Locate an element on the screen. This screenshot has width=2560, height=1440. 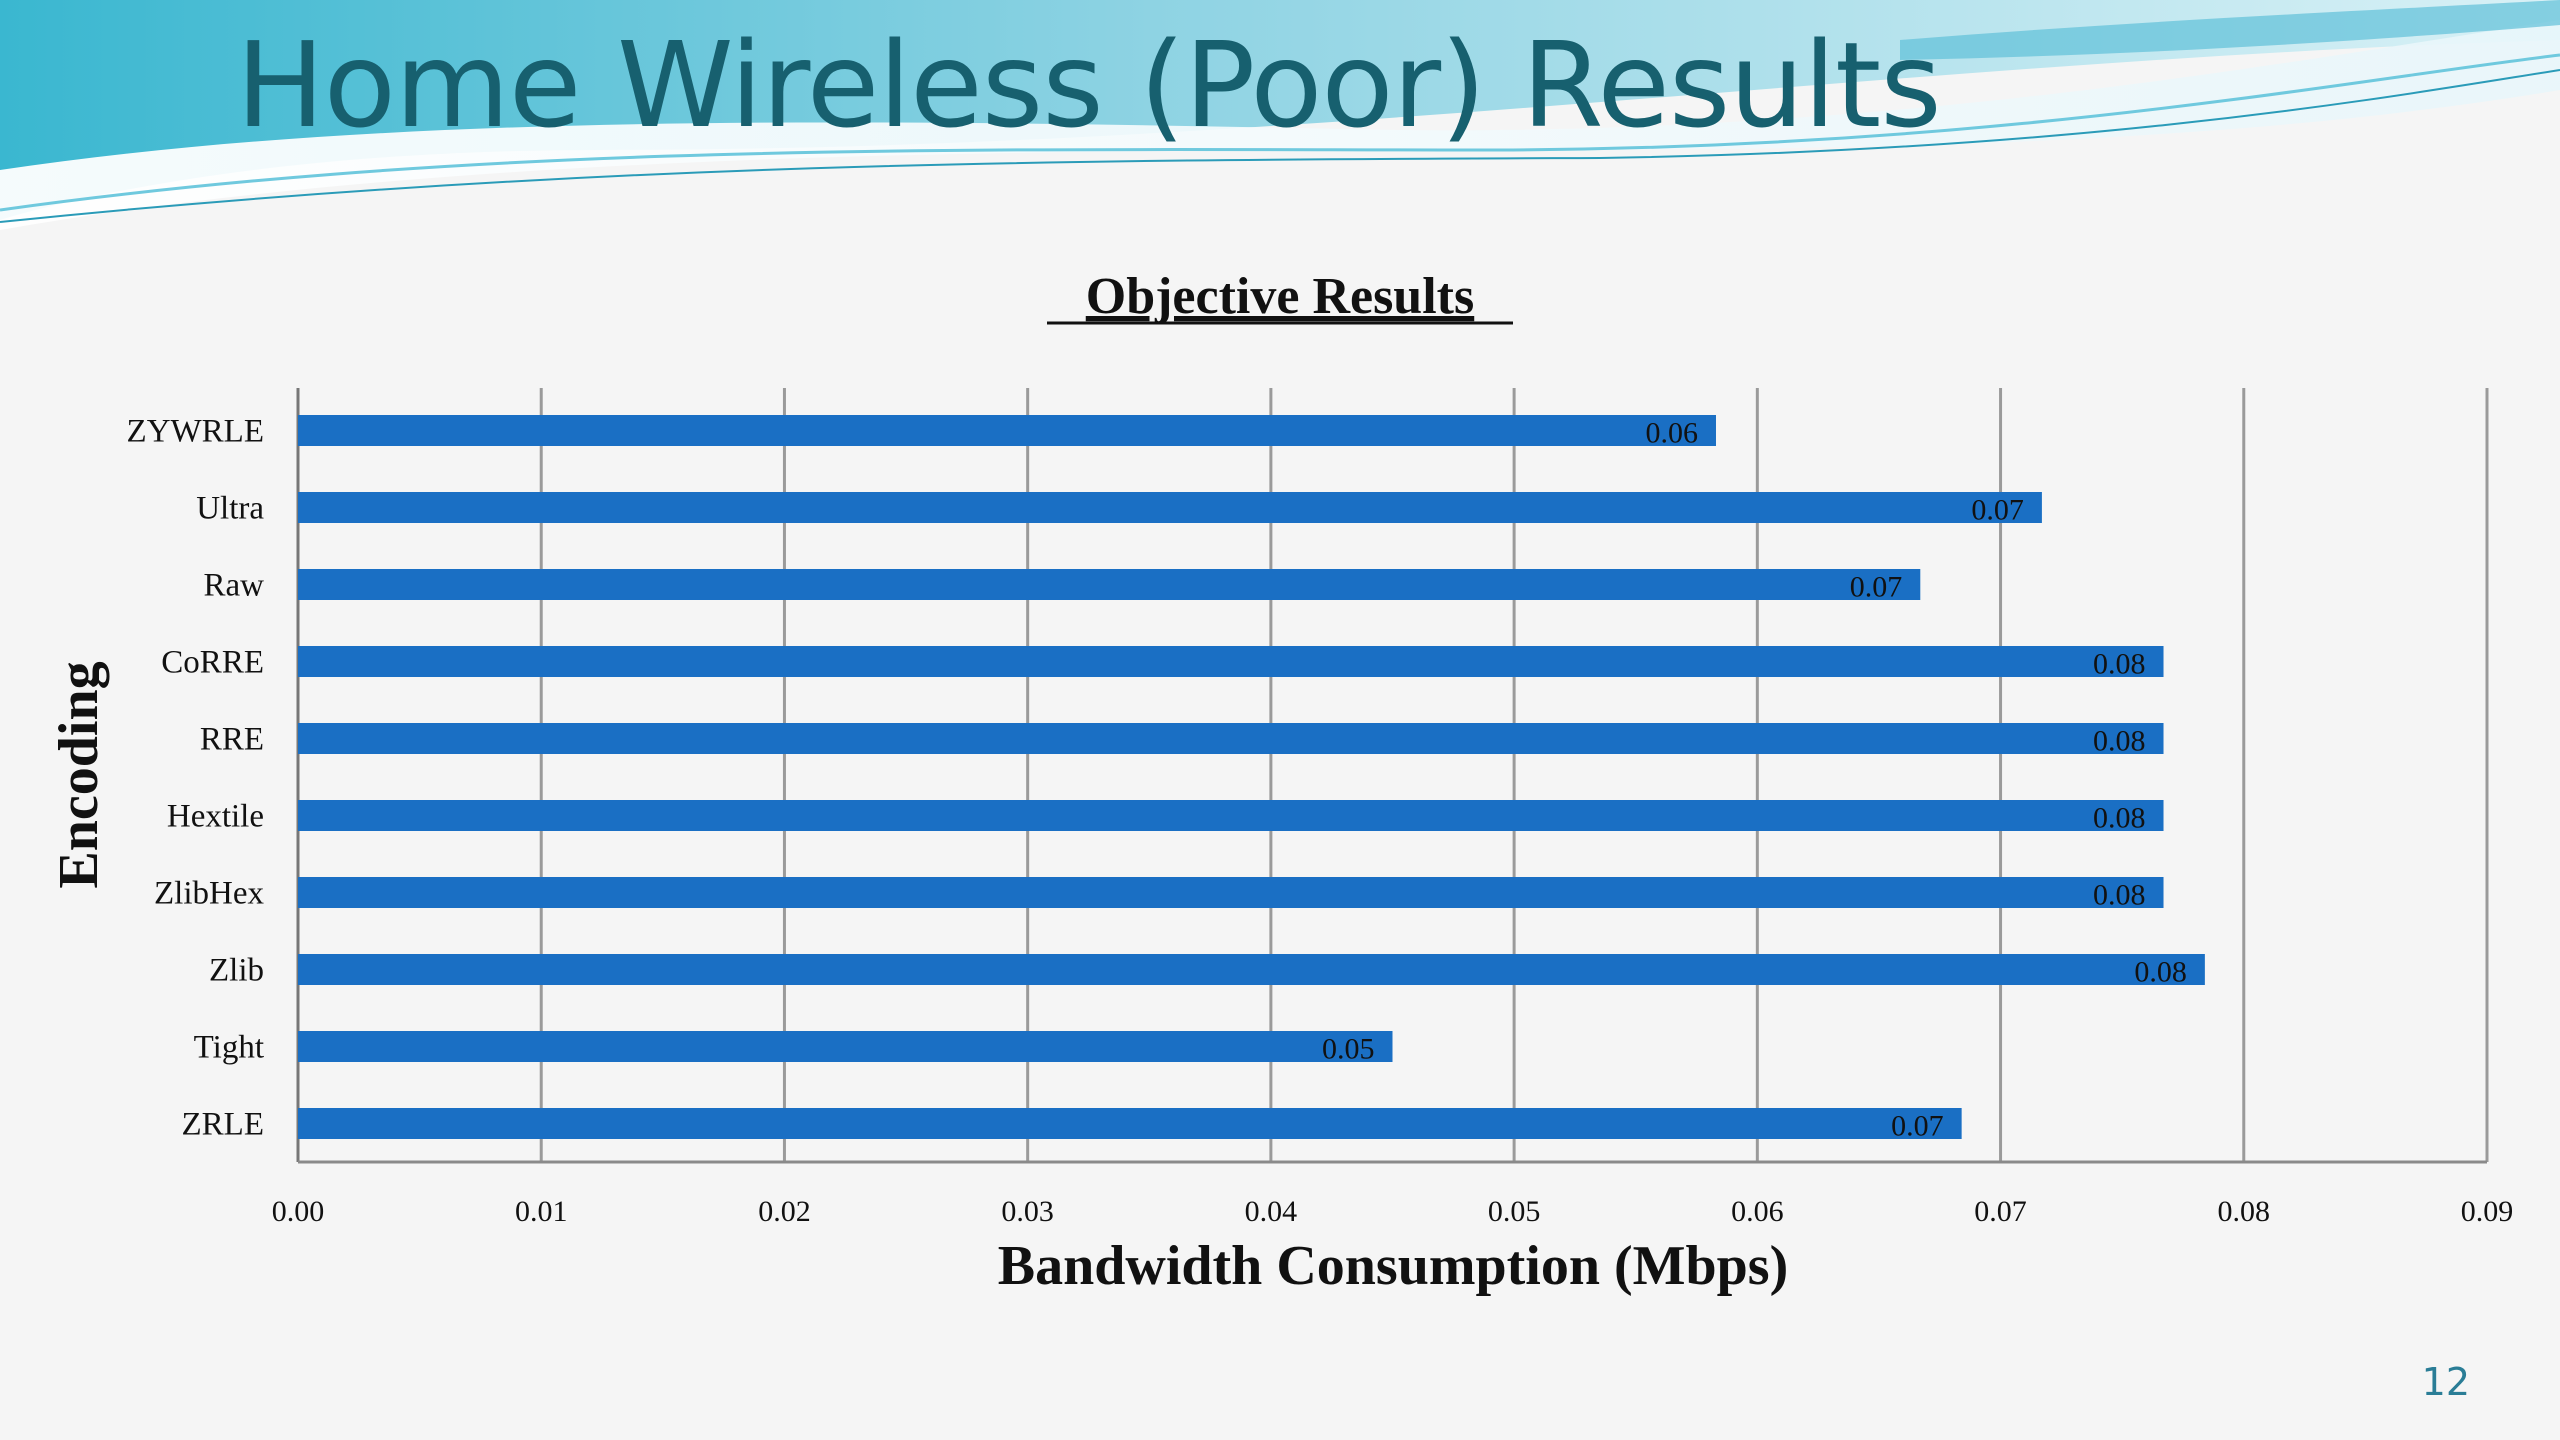
swoosh-accent is located at coordinates (2230, 30).